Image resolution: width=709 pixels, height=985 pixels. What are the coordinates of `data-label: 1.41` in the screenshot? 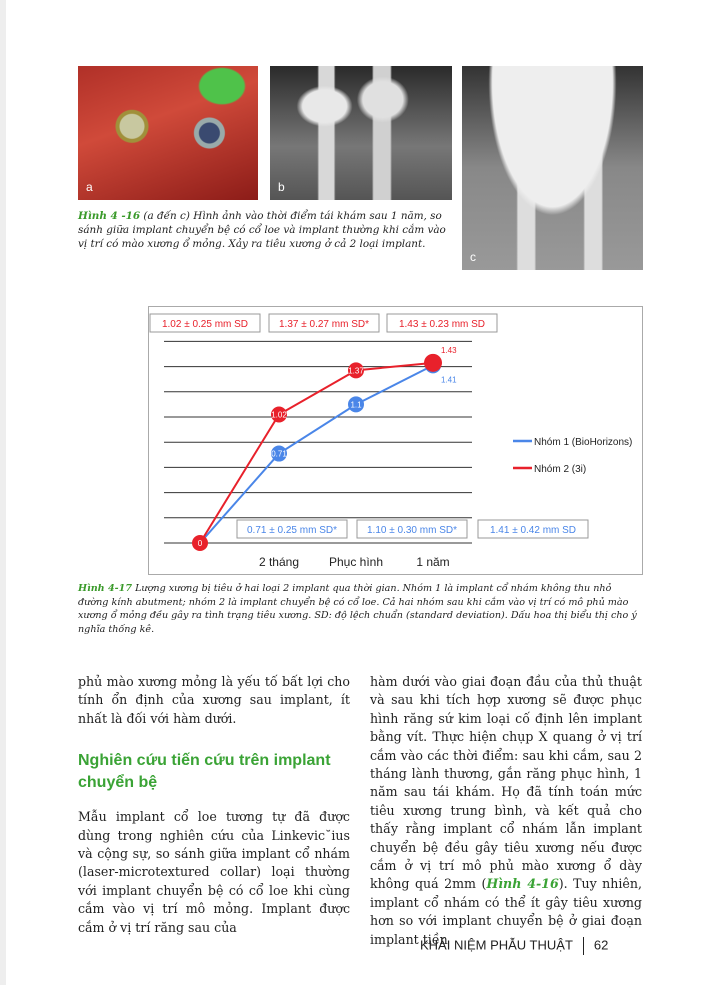 It's located at (449, 379).